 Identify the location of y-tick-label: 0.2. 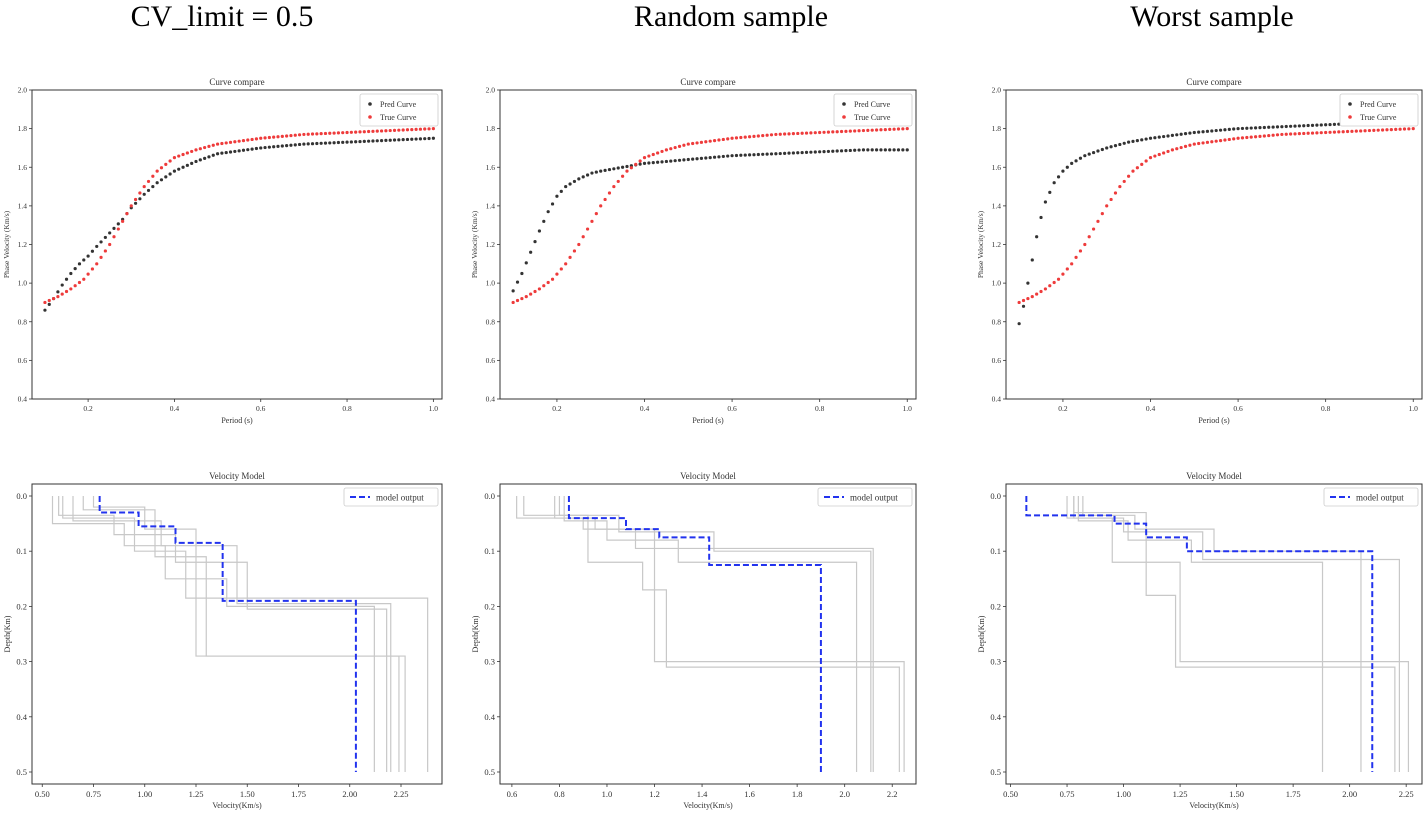
(21, 606).